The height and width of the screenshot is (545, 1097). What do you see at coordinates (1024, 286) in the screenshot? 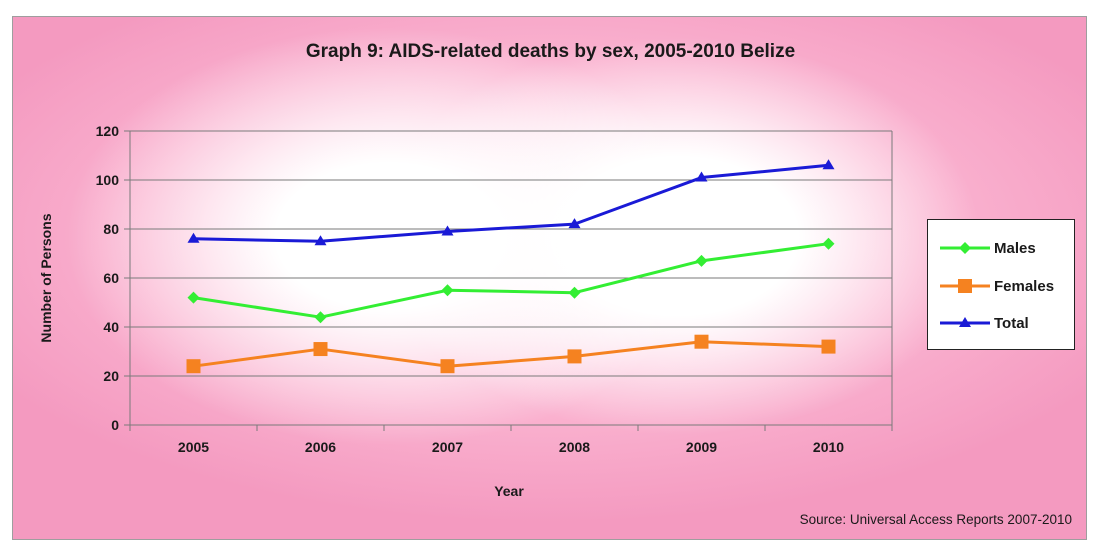
I see `legend-label-females: Females` at bounding box center [1024, 286].